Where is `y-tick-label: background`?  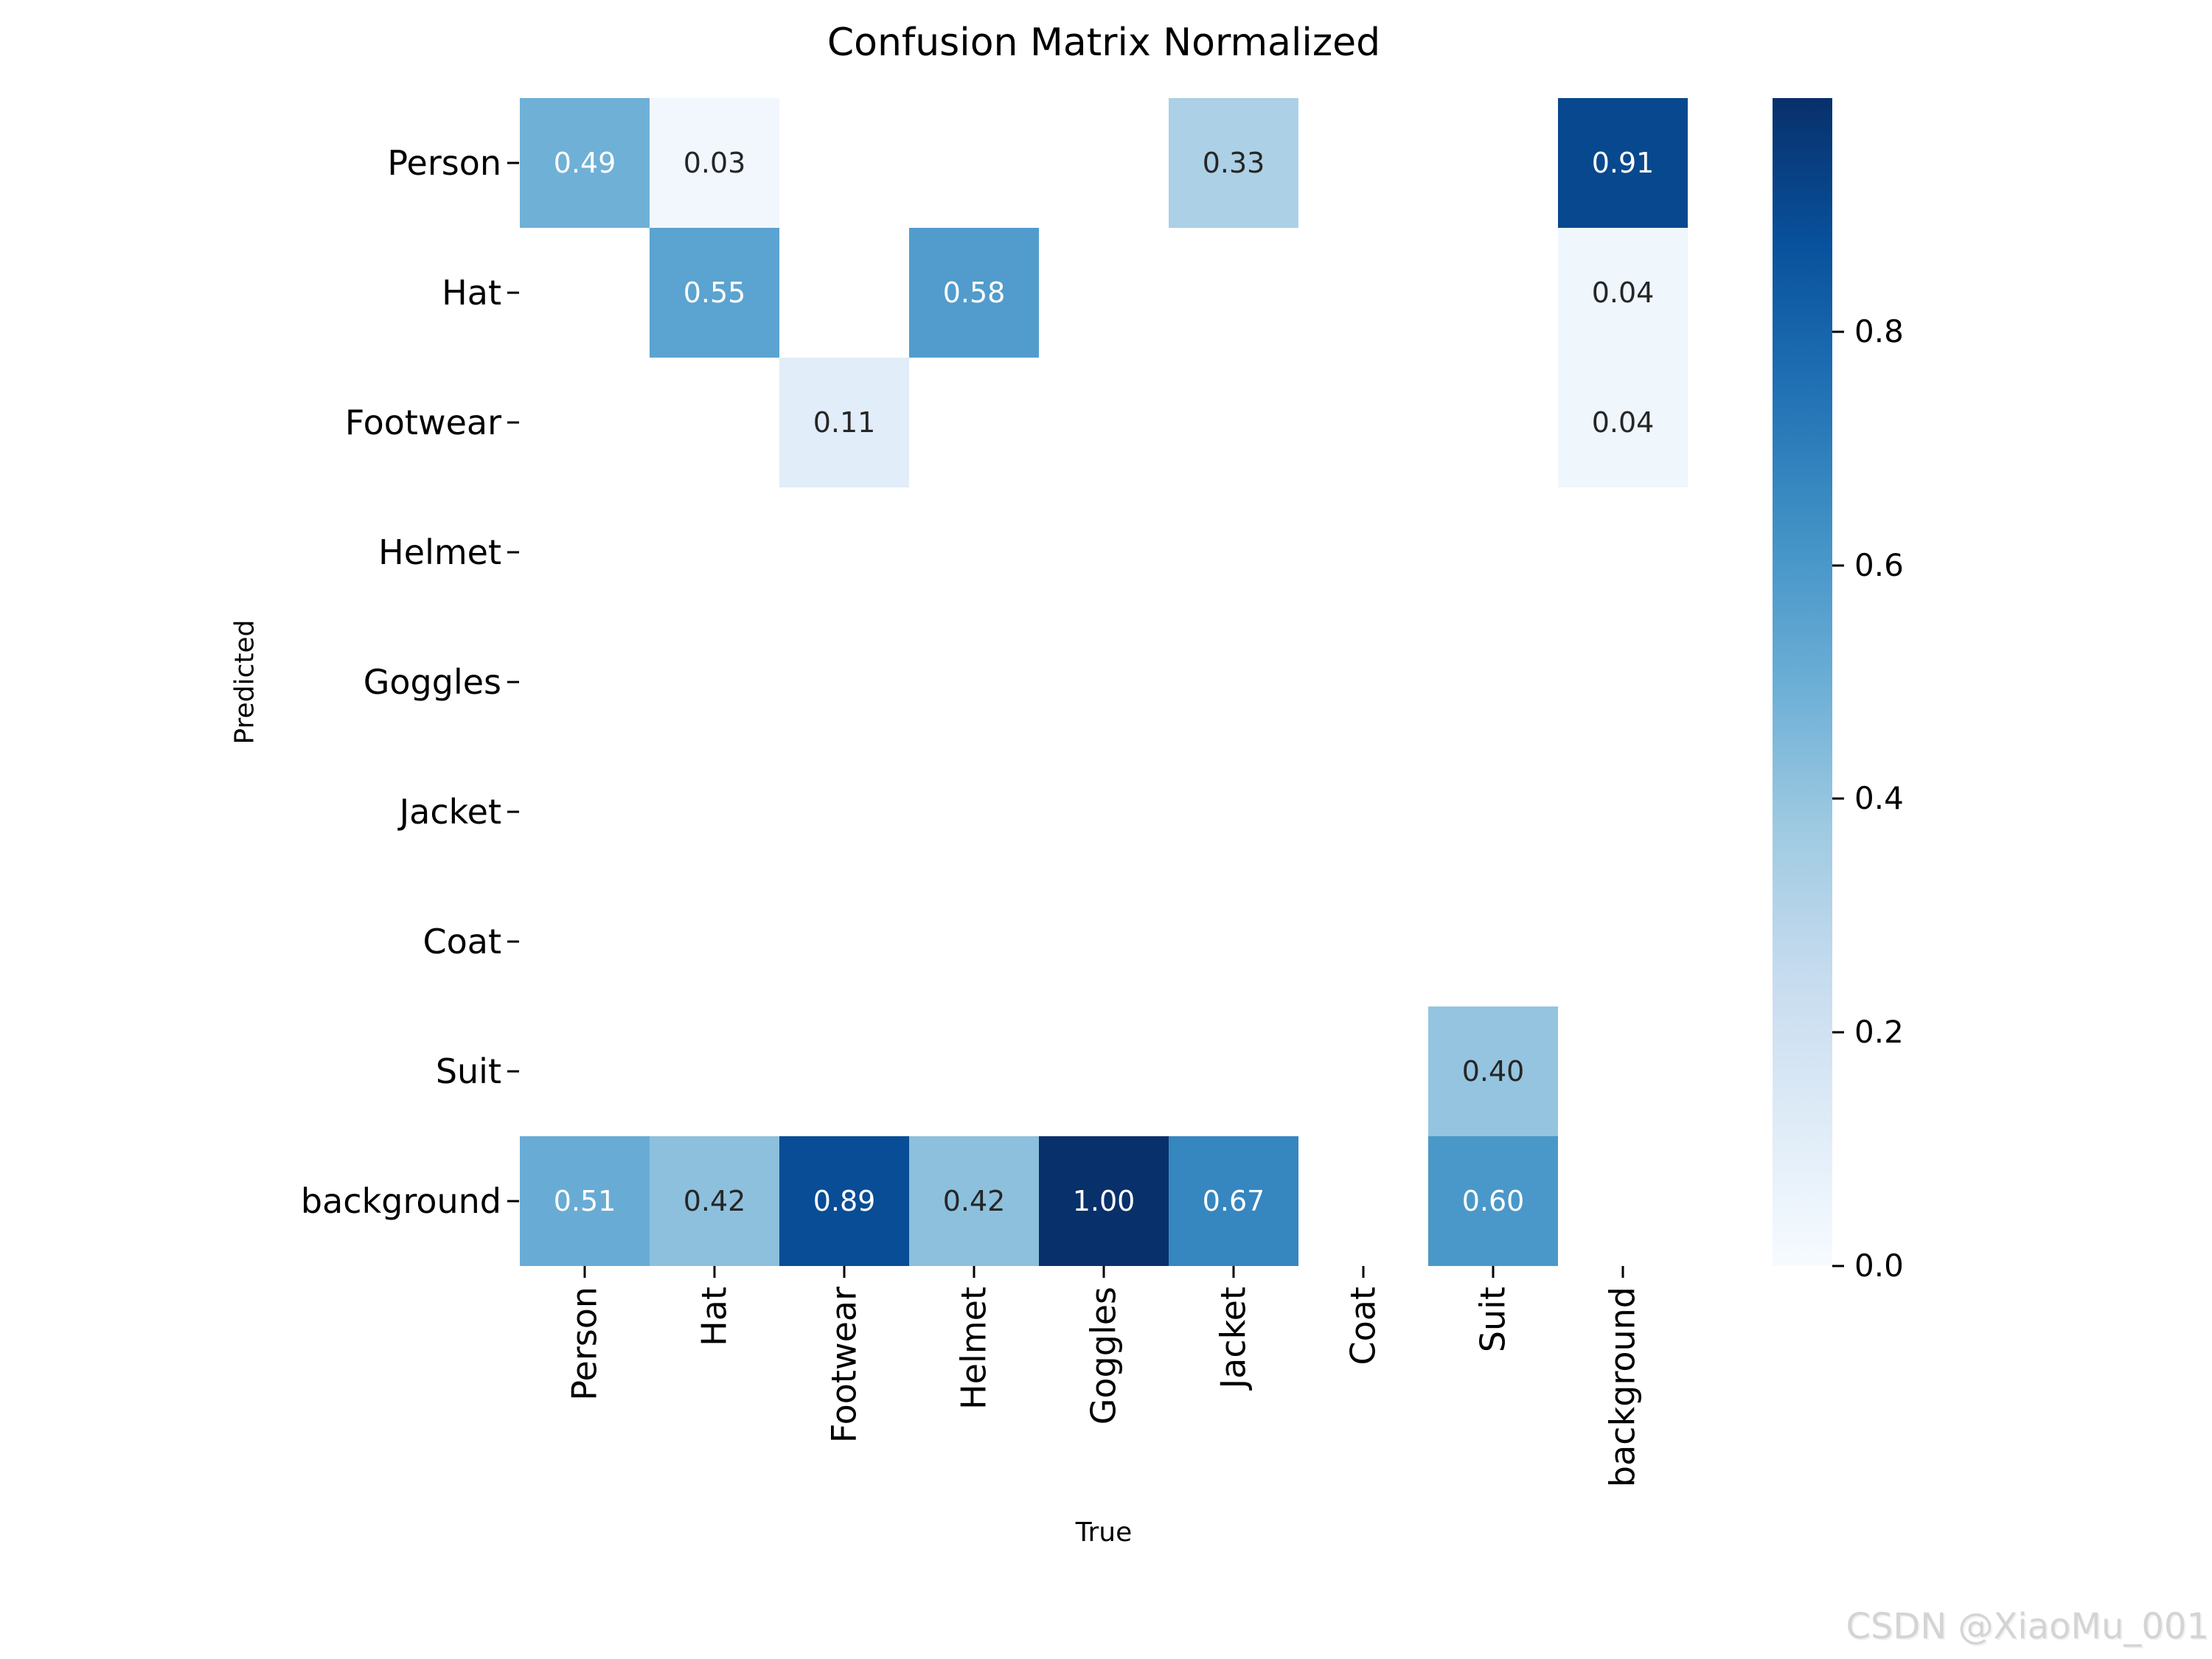
y-tick-label: background is located at coordinates (400, 1201).